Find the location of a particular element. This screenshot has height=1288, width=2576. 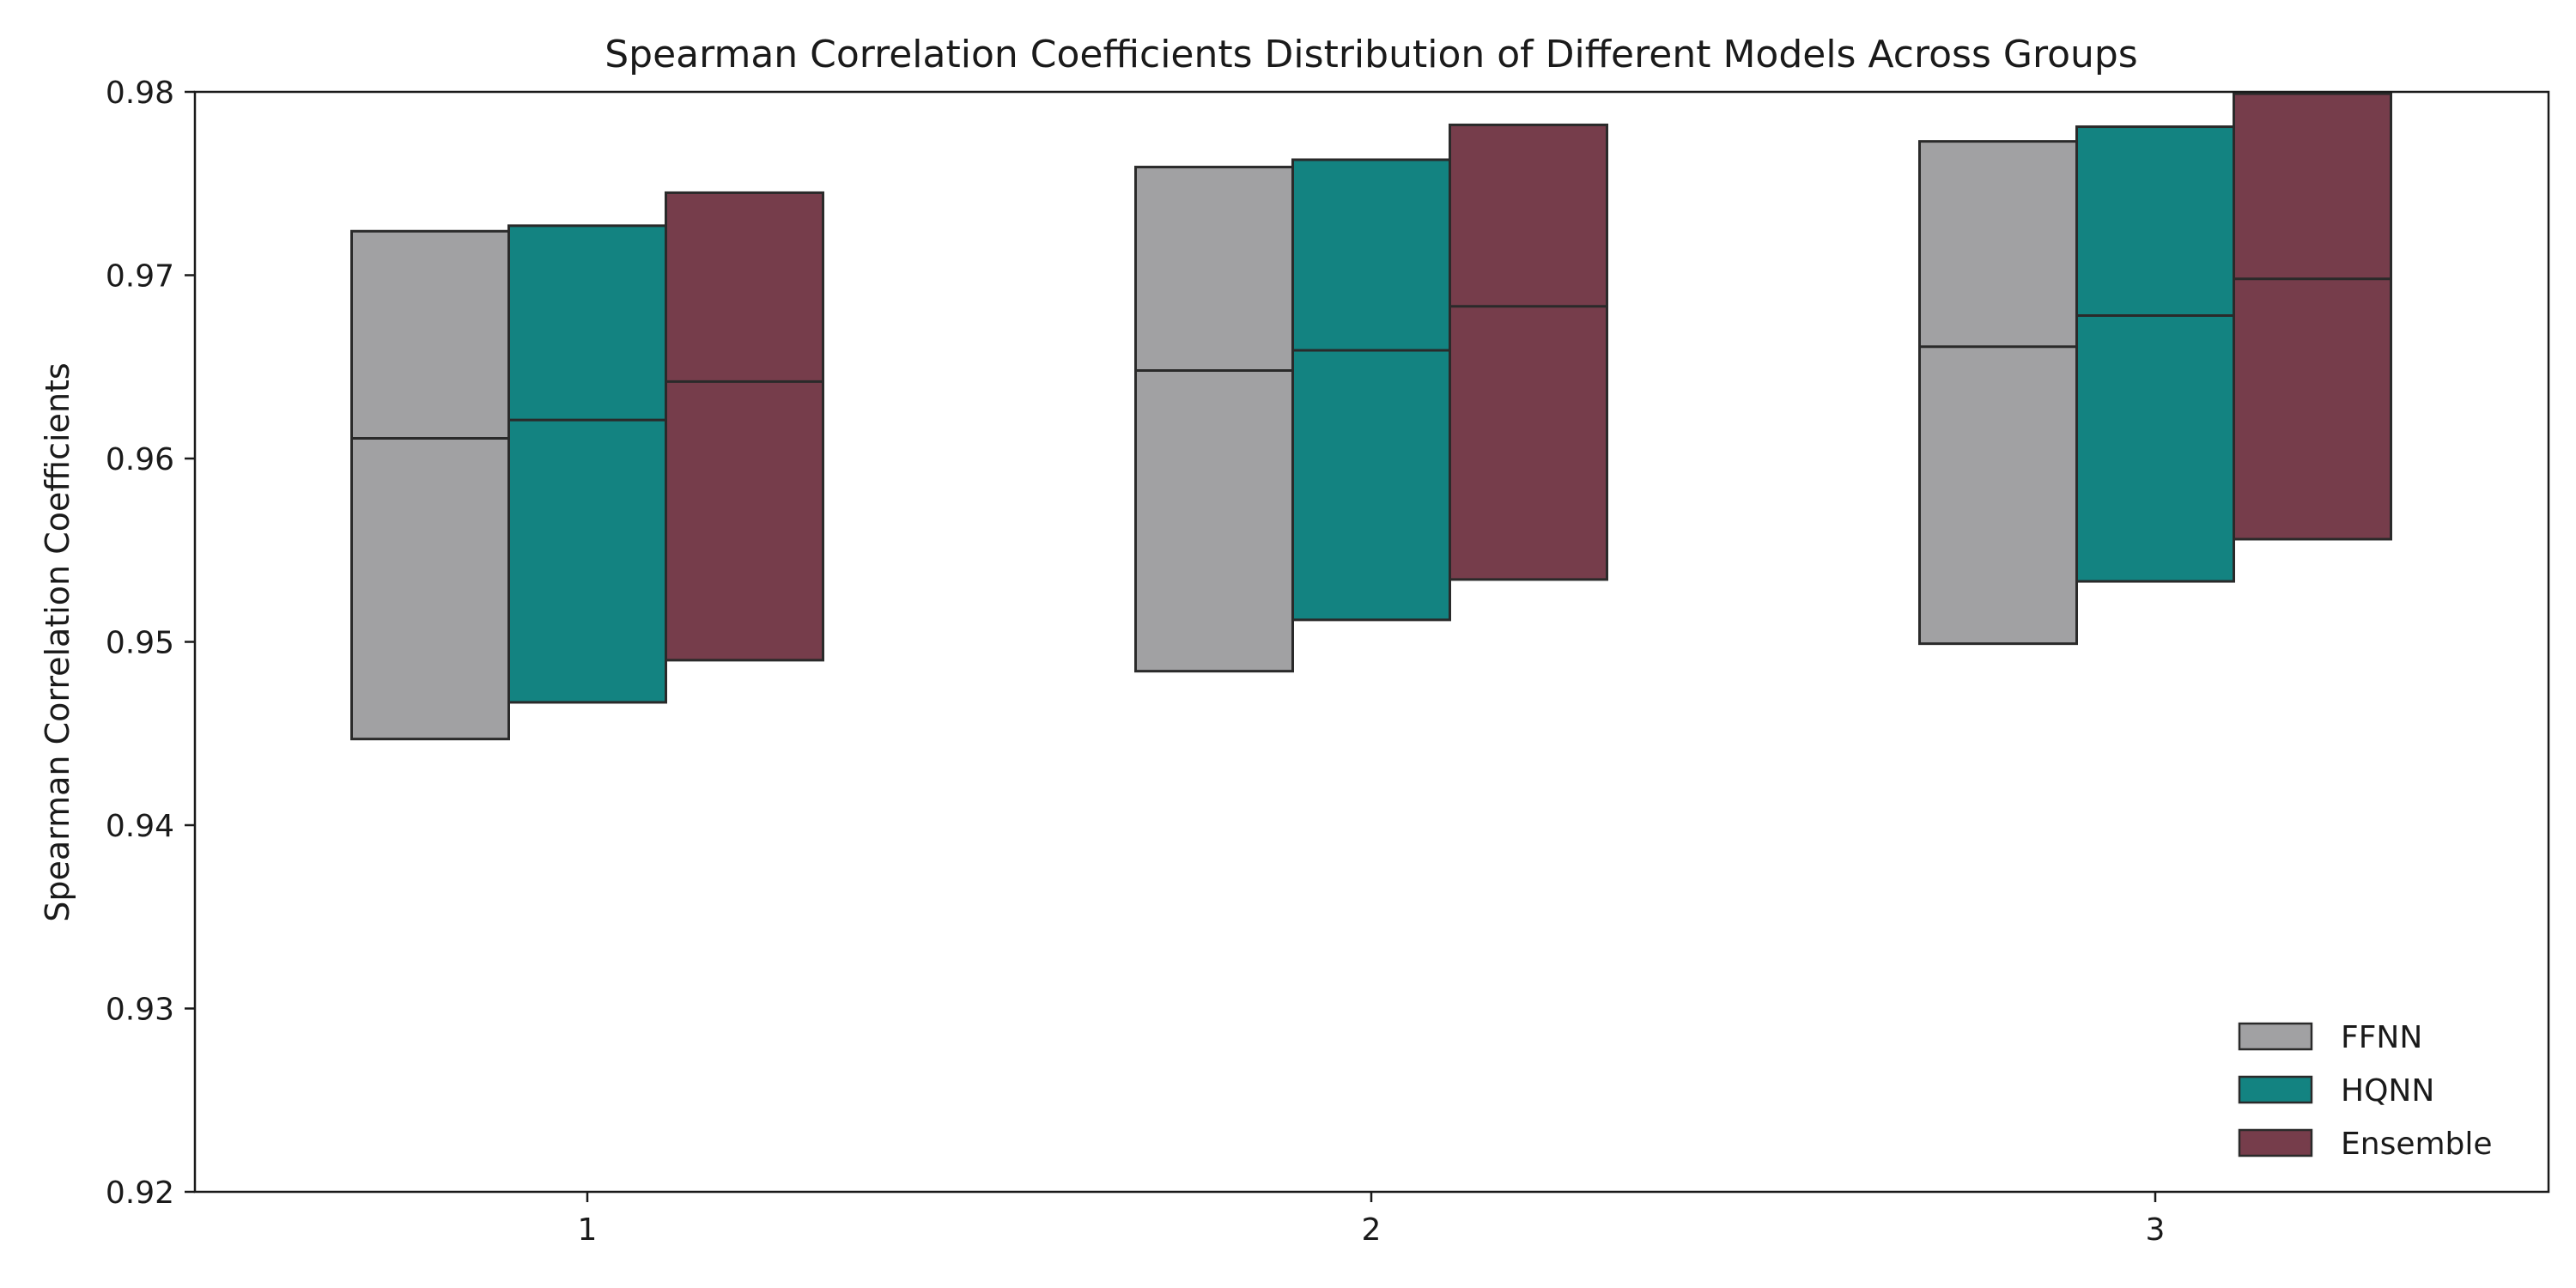

y-tick-label: 0.97 is located at coordinates (140, 277).